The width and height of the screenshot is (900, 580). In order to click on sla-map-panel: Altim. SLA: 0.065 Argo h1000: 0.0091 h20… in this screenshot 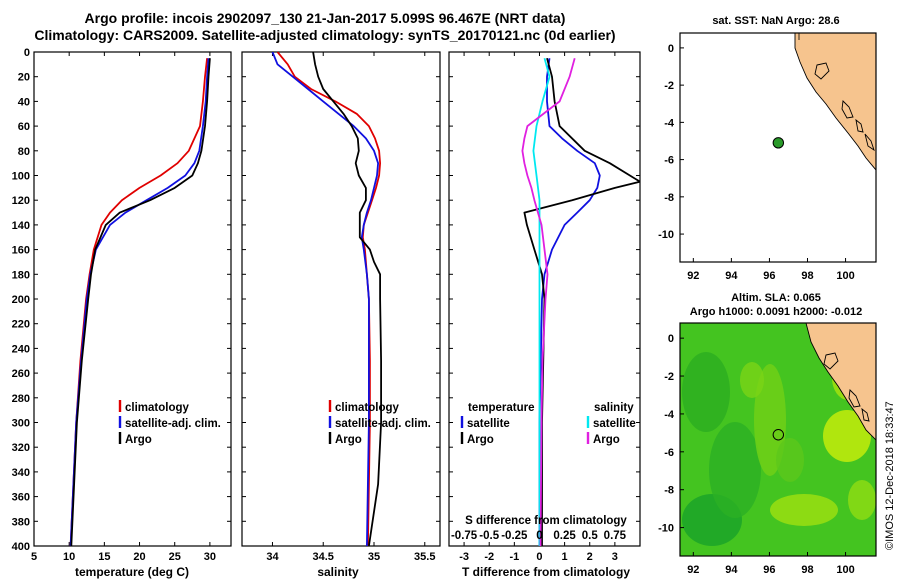, I will do `click(767, 434)`.